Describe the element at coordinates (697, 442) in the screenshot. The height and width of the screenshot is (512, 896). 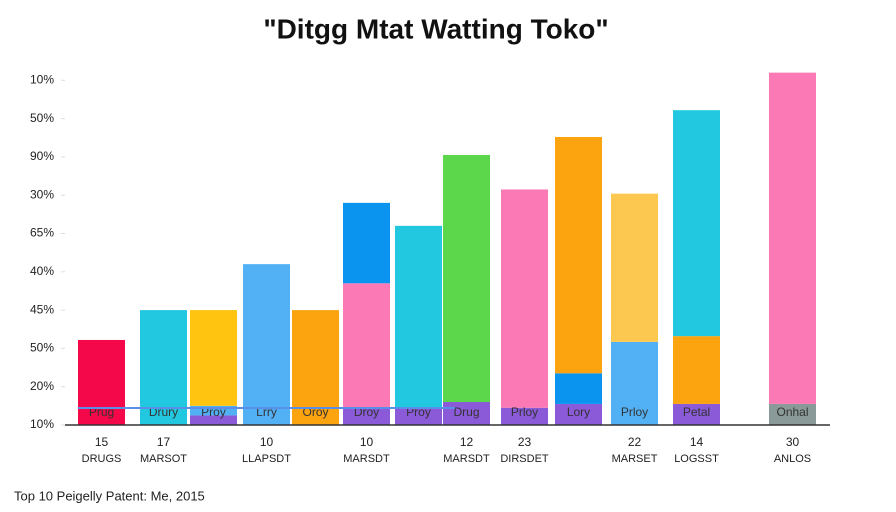
I see `x-label-number: 14` at that location.